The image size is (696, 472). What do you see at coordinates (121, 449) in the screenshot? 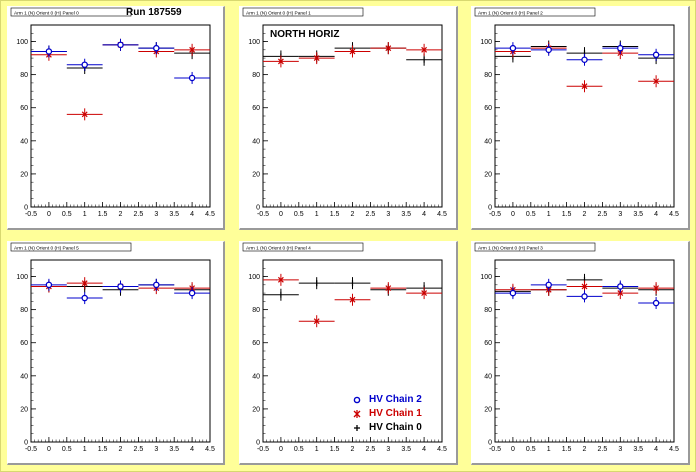
I see `x-tick-label: 2` at bounding box center [121, 449].